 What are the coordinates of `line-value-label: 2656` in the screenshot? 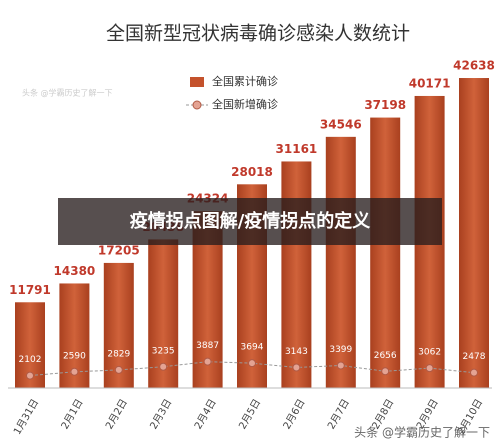 It's located at (385, 356).